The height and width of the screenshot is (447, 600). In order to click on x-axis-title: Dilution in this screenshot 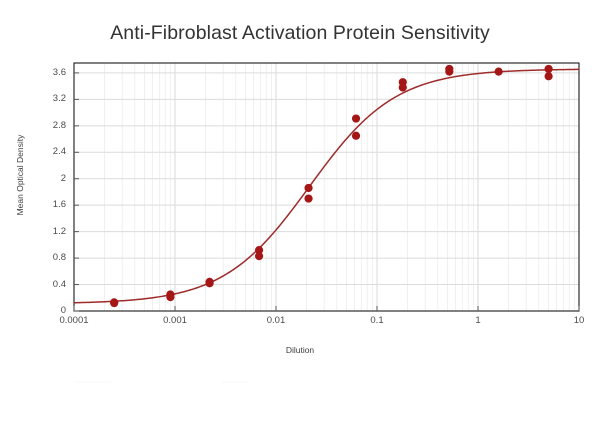, I will do `click(300, 350)`.